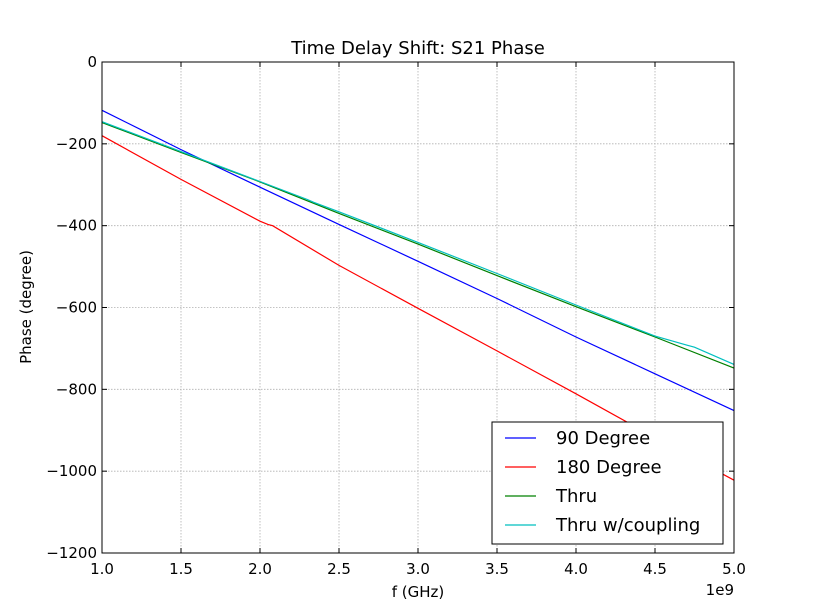  I want to click on y-tick-label: 0, so click(92, 62).